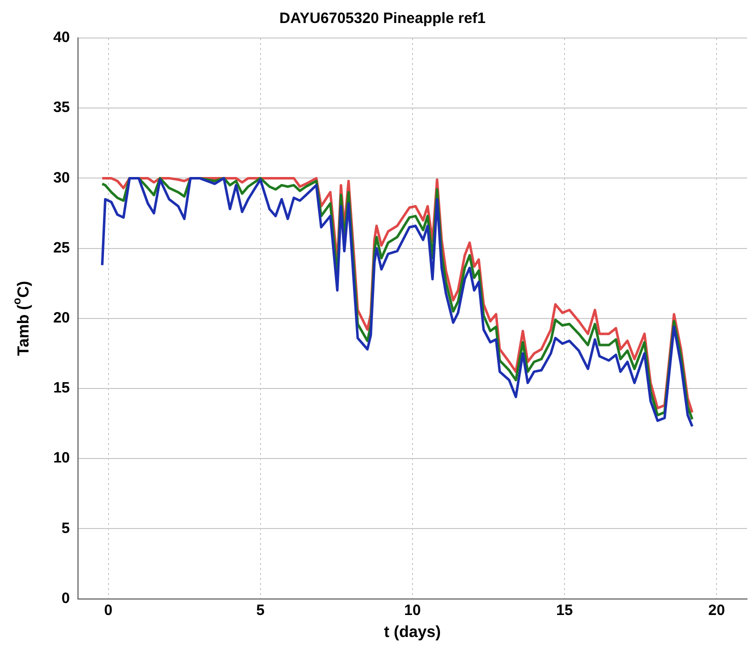 Image resolution: width=751 pixels, height=646 pixels. Describe the element at coordinates (61, 177) in the screenshot. I see `y-tick-label: 30` at that location.